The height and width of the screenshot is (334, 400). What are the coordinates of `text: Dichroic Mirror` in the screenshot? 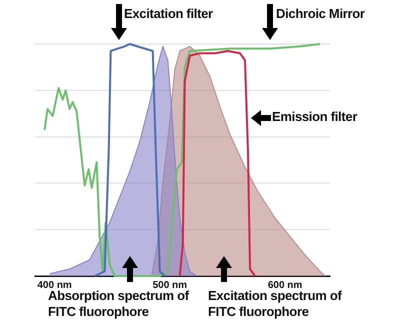 It's located at (320, 14).